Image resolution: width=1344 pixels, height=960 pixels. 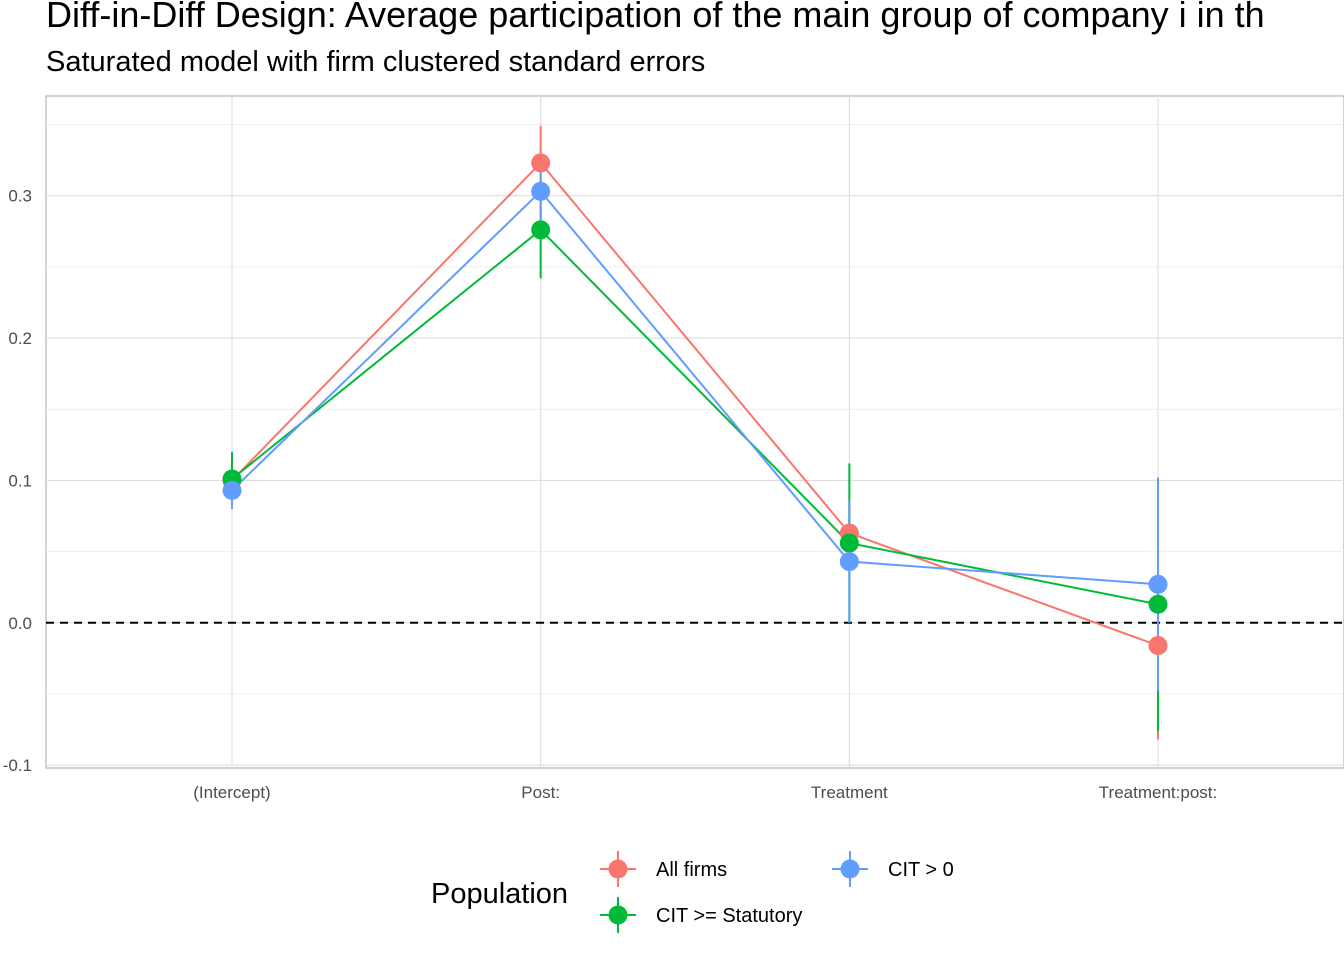 I want to click on x-tick-label: Treatment, so click(x=849, y=792).